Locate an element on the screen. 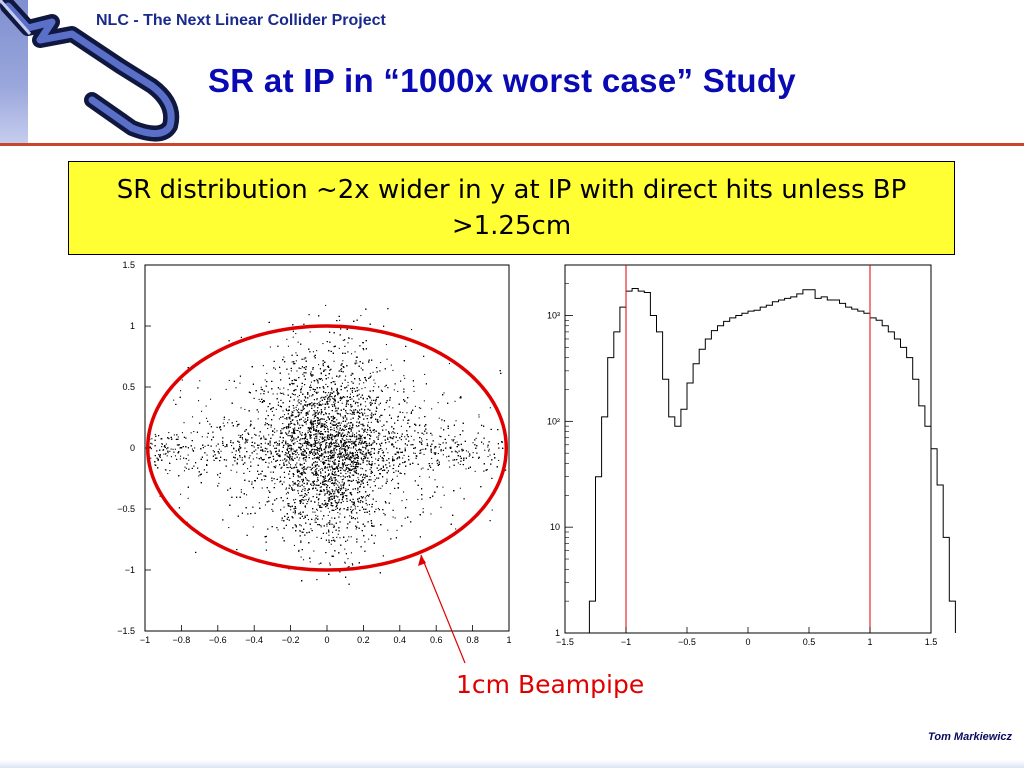 The width and height of the screenshot is (1024, 768). y-tick-label: 0.5 is located at coordinates (128, 387).